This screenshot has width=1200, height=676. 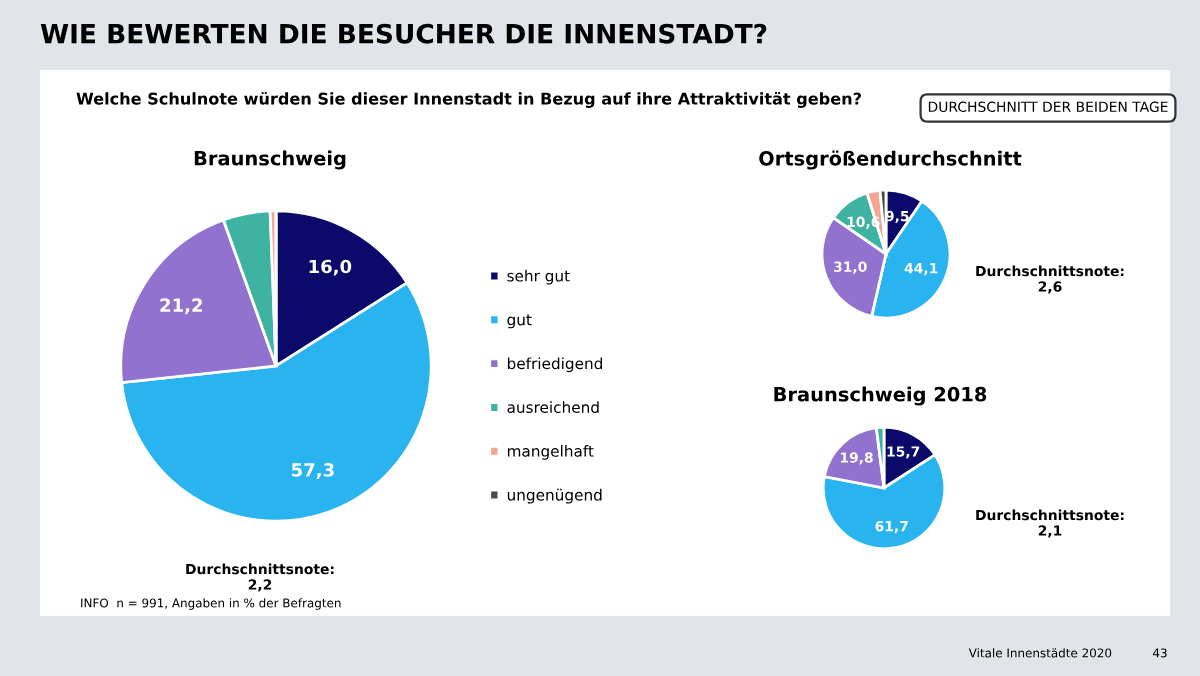 I want to click on data-label: 16,0, so click(x=330, y=267).